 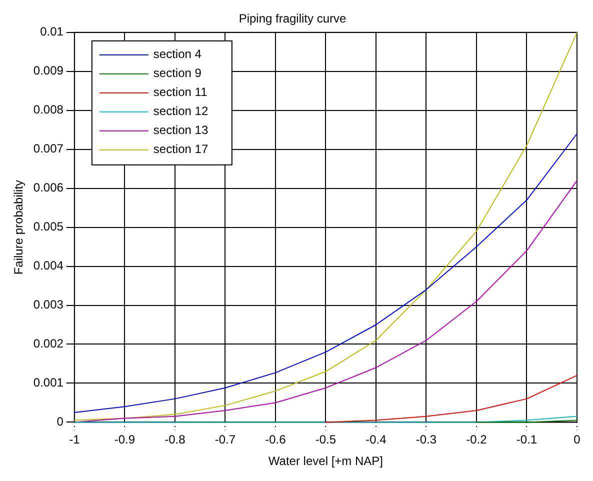 I want to click on x-tick-label: -0.5, so click(x=325, y=439).